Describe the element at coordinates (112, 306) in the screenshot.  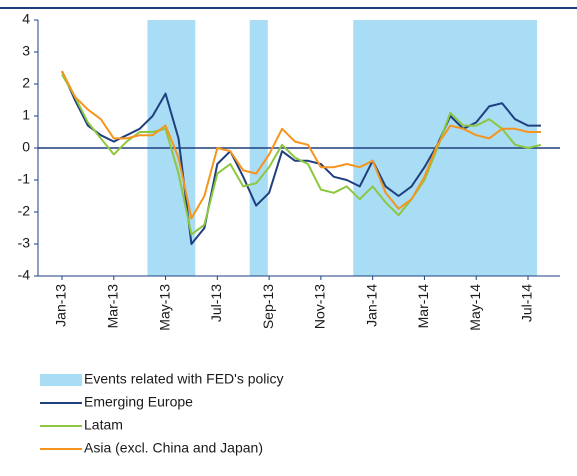
I see `x-tick-label: Mar-13` at that location.